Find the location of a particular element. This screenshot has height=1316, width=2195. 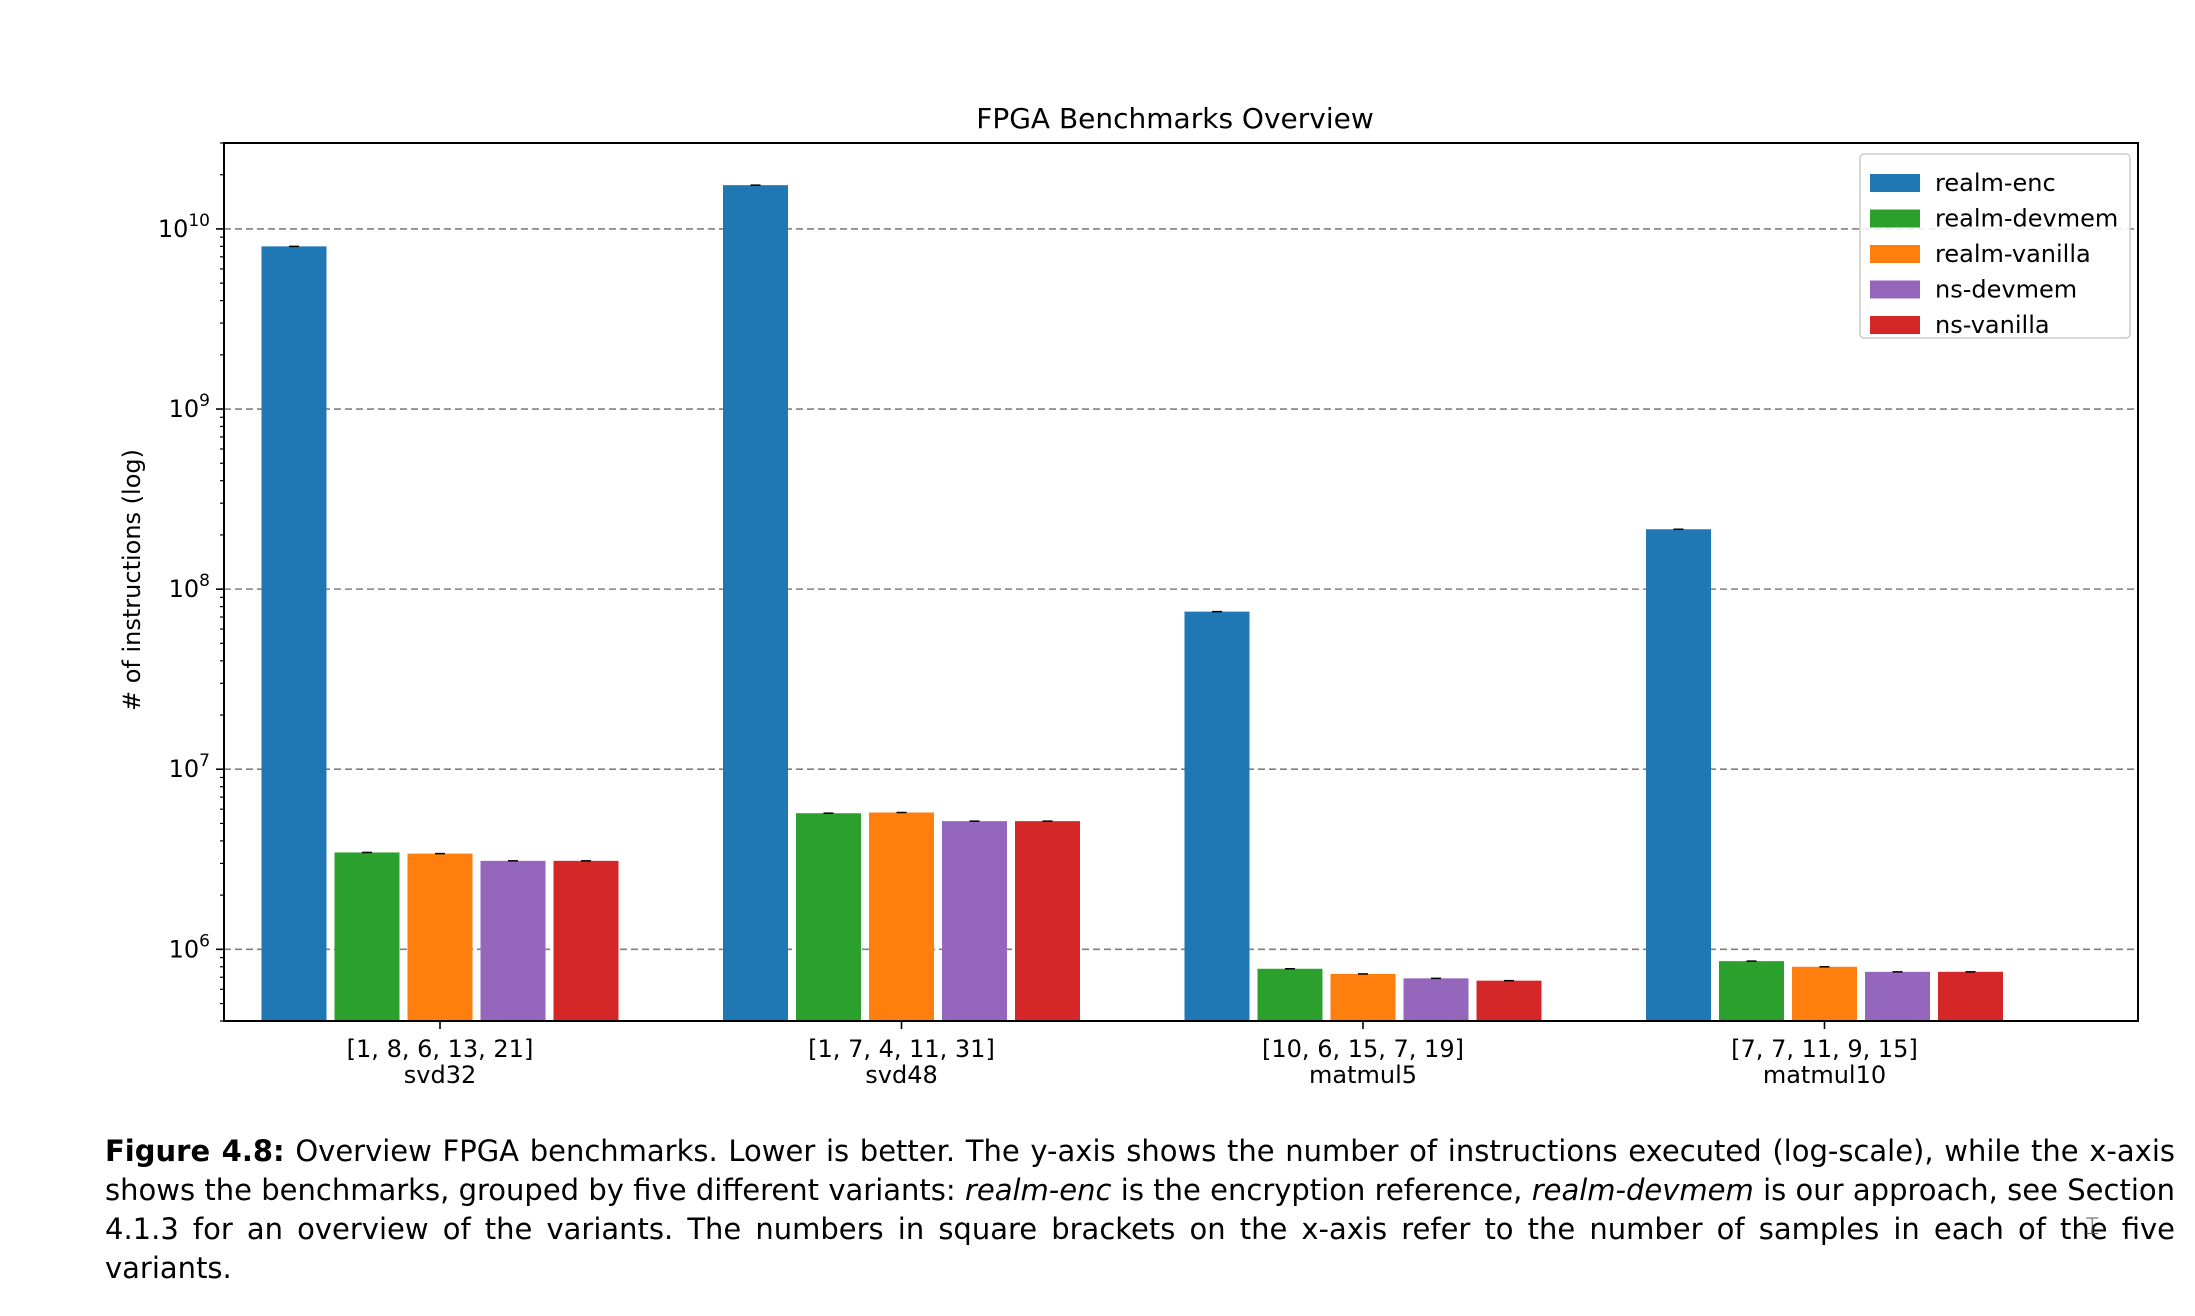

legend-box is located at coordinates (1995, 246).